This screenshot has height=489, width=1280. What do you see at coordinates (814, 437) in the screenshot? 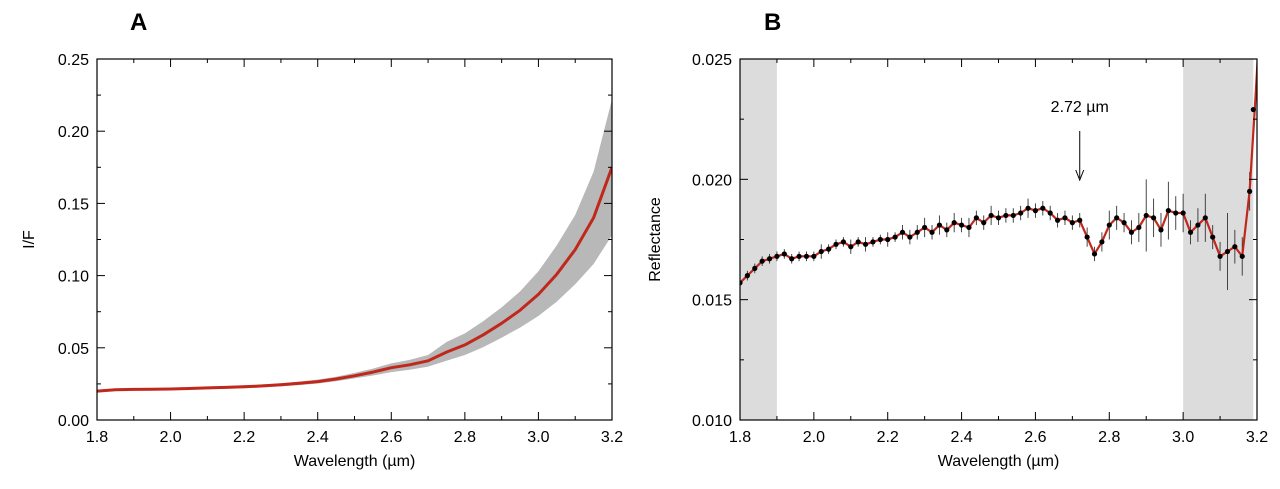
I see `panel-b-x-tick-label: 2.0` at bounding box center [814, 437].